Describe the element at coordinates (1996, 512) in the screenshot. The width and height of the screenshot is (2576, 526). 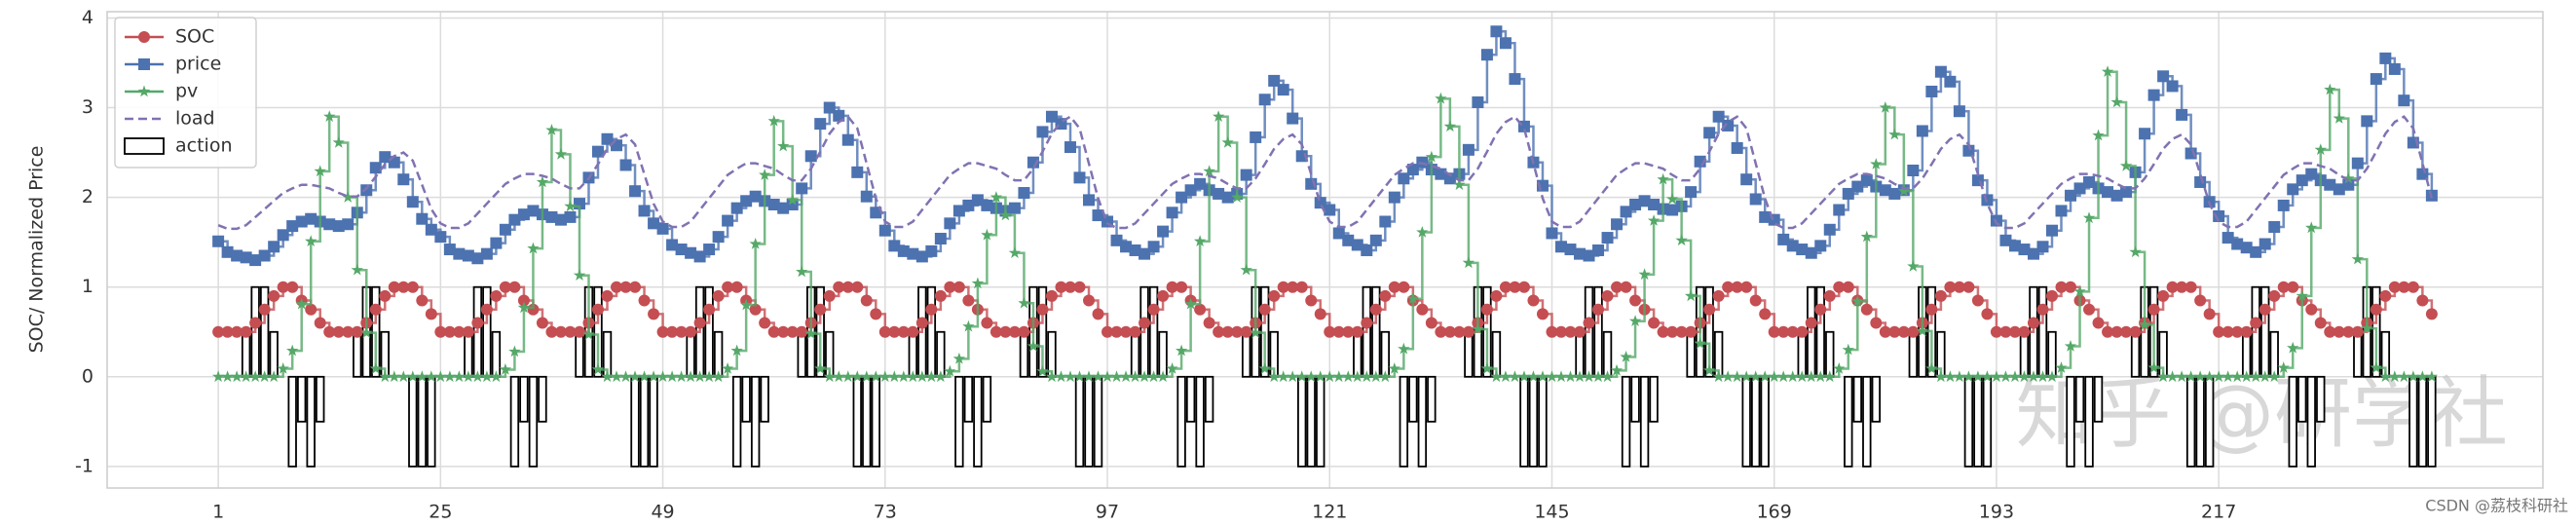
I see `x-tick-label: 193` at that location.